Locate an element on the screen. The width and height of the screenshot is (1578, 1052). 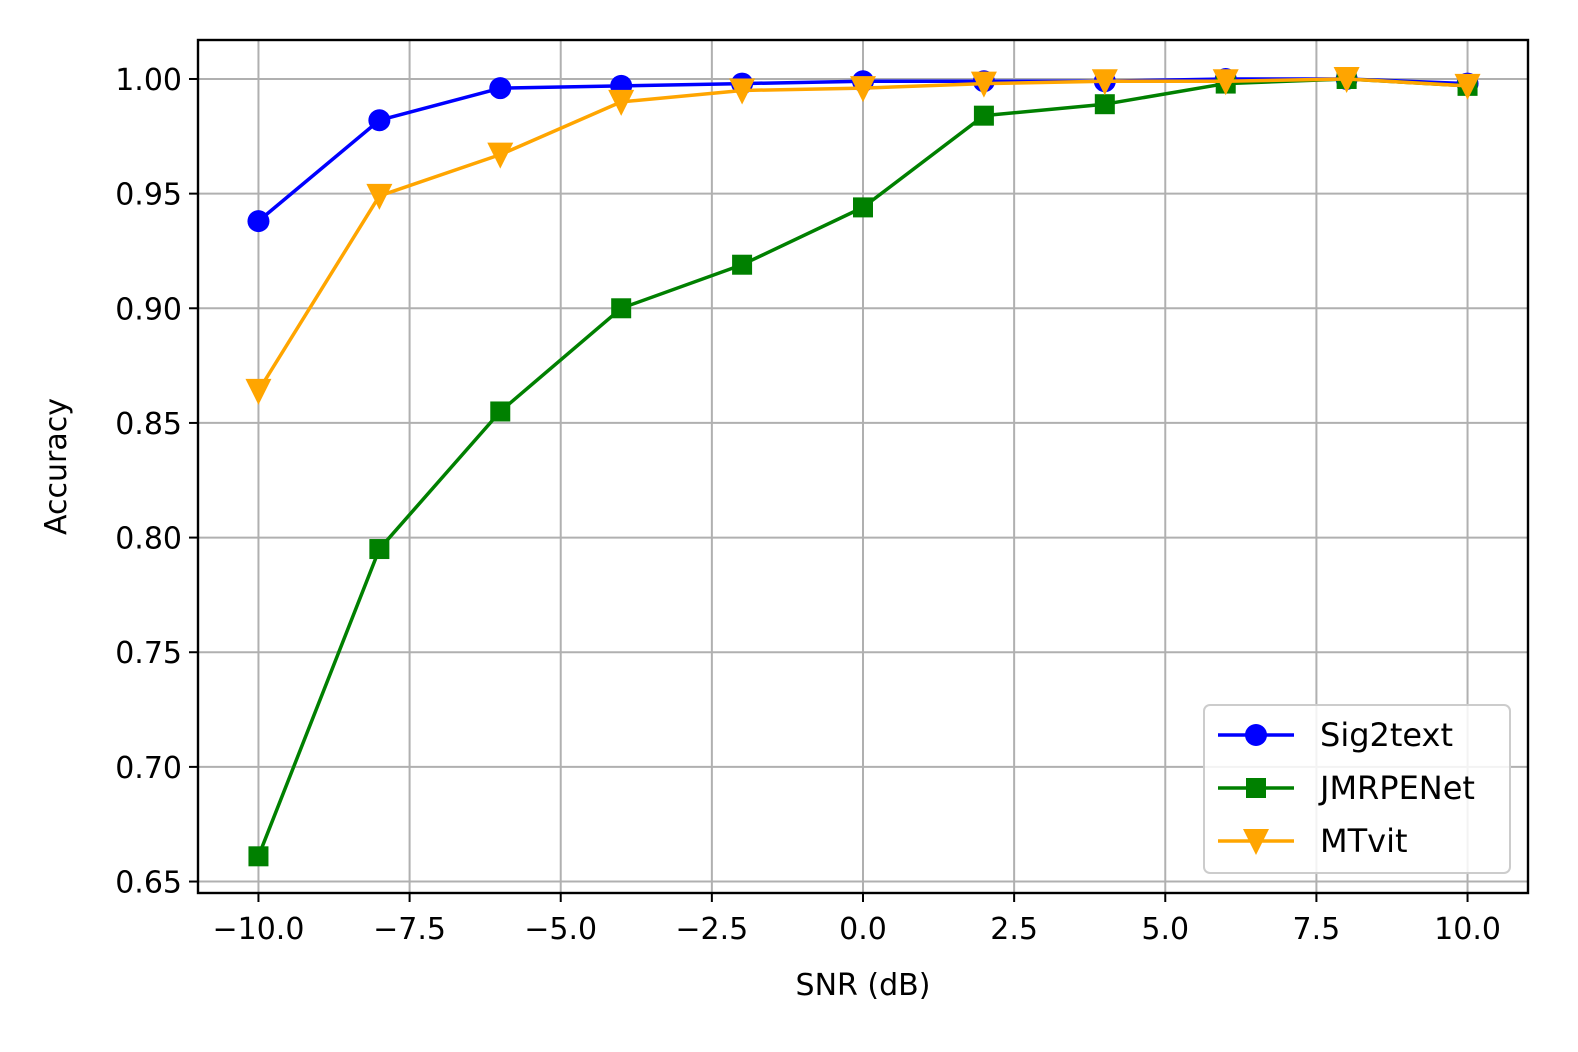
legend-items: Sig2text JMRPENet MTvit is located at coordinates (1346, 788).